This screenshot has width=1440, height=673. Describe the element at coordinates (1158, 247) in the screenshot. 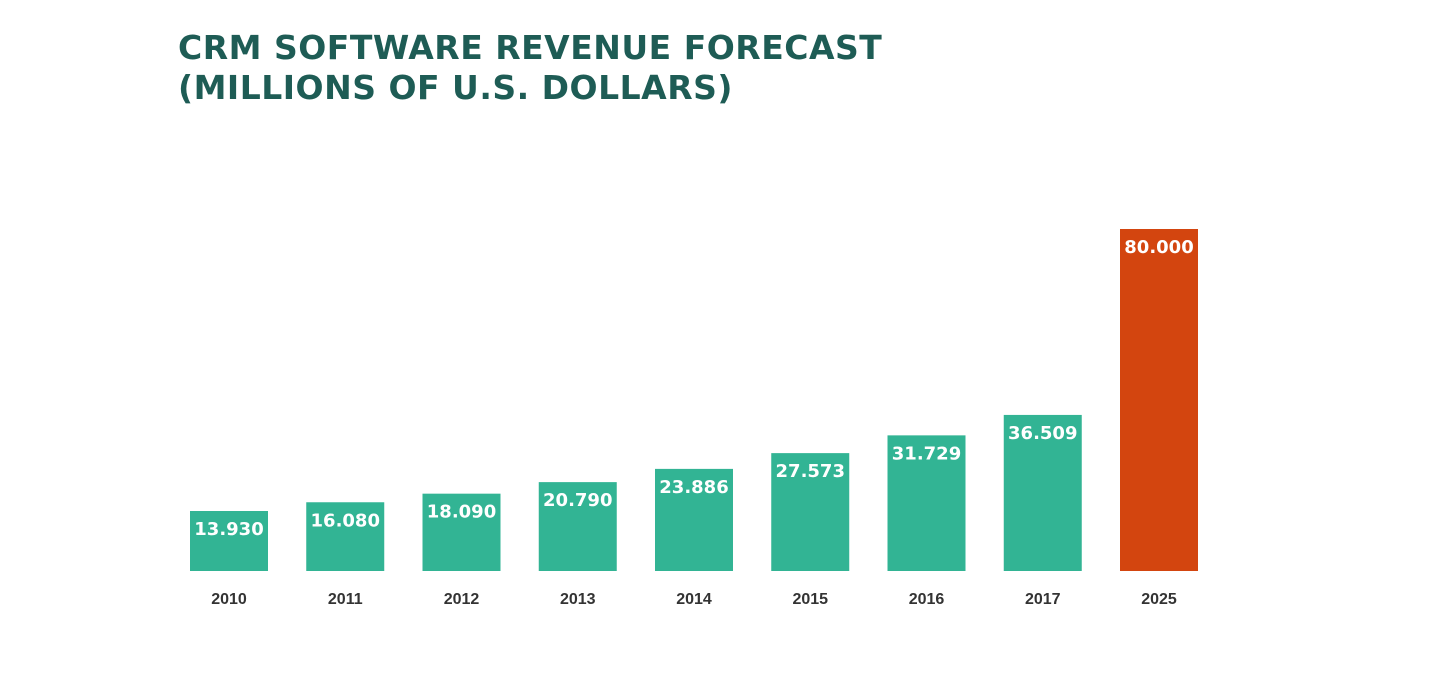

I see `data-label-2025: 80.000` at that location.